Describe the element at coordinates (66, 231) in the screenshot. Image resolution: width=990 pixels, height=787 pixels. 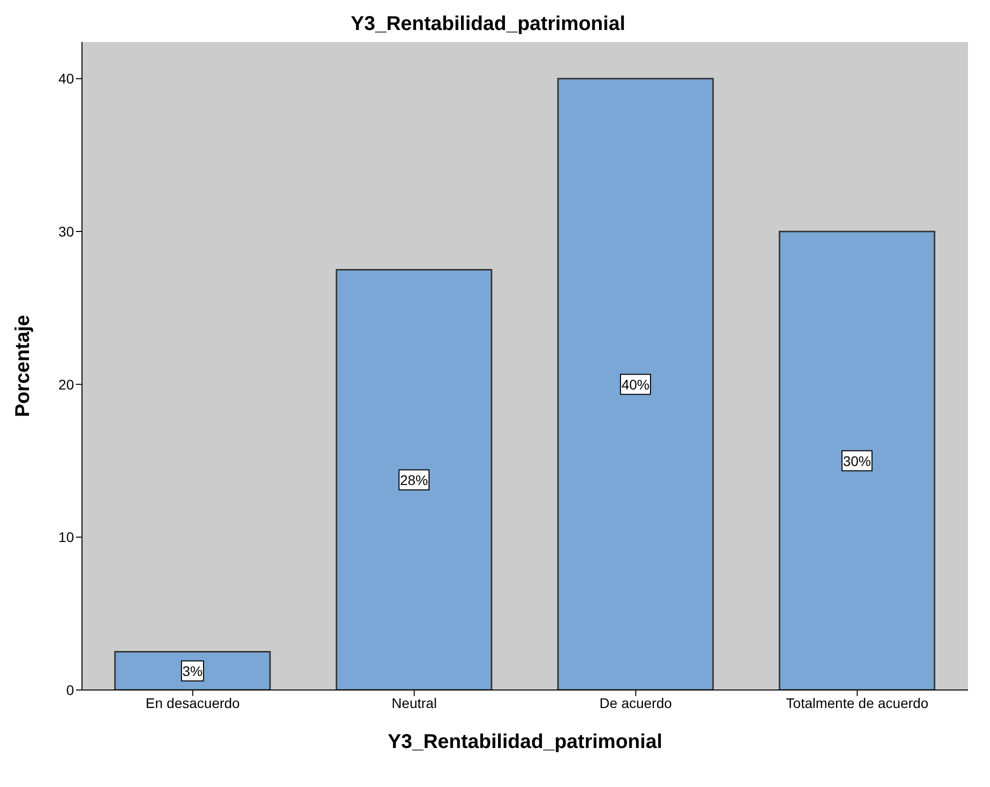
I see `y-tick-label: 30` at that location.